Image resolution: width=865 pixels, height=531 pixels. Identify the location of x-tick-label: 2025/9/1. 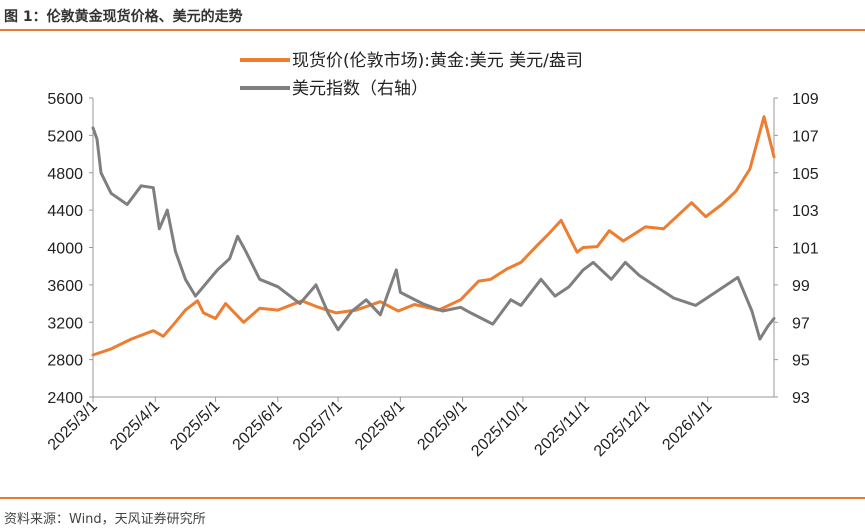
(442, 426).